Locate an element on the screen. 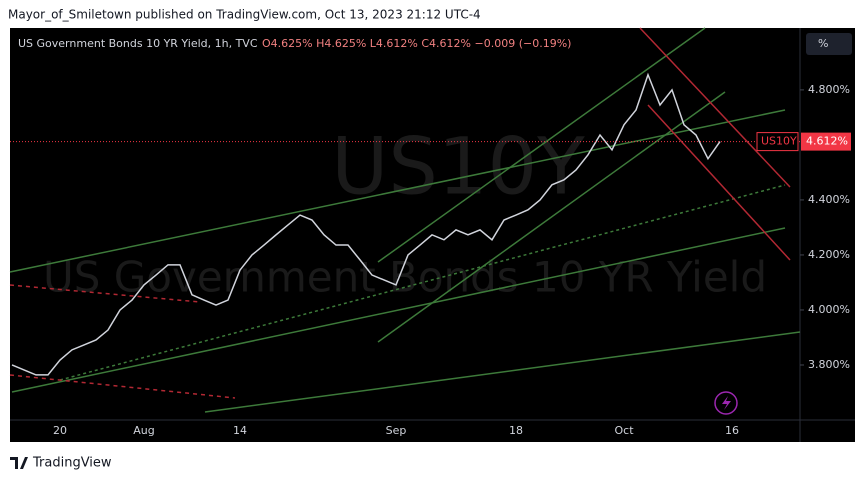 The image size is (865, 480). watermark-name: US Government Bonds 10 YR Yield is located at coordinates (405, 277).